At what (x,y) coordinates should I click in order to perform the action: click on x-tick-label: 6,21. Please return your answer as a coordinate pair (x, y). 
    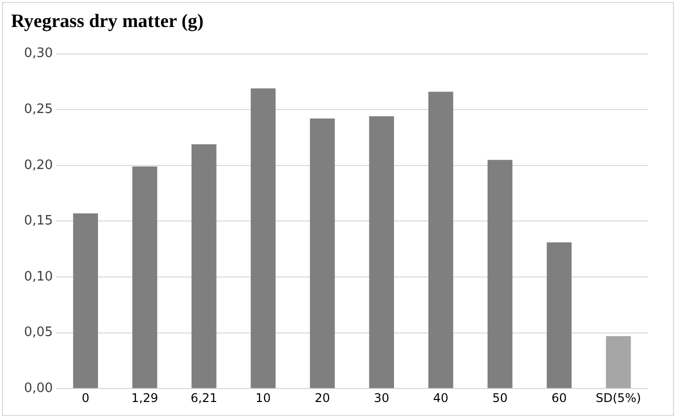
    Looking at the image, I should click on (204, 397).